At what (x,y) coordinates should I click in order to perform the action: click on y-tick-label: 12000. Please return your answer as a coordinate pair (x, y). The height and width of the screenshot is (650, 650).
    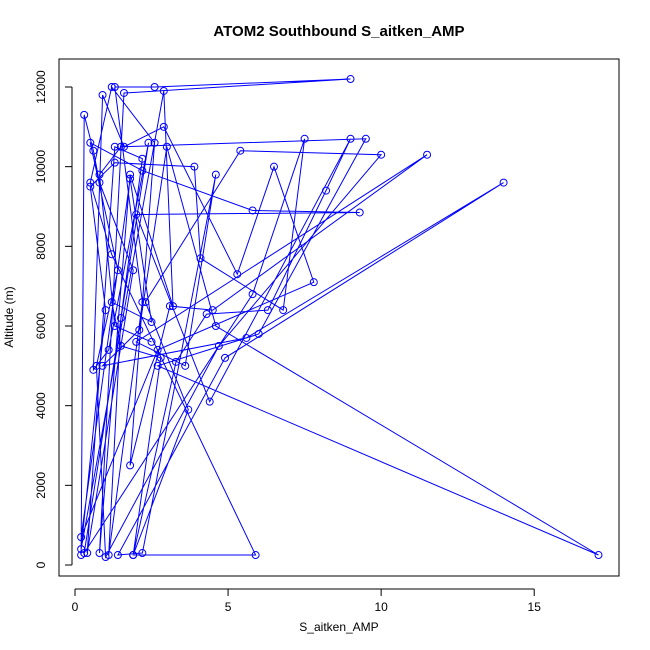
    Looking at the image, I should click on (41, 87).